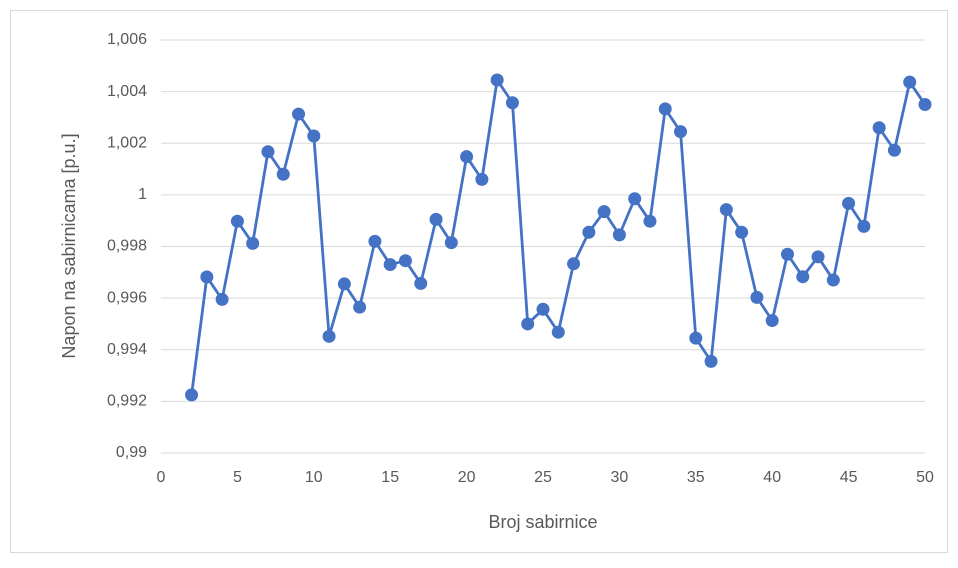 This screenshot has height=568, width=958. I want to click on y-tick-label: 0,99, so click(131, 452).